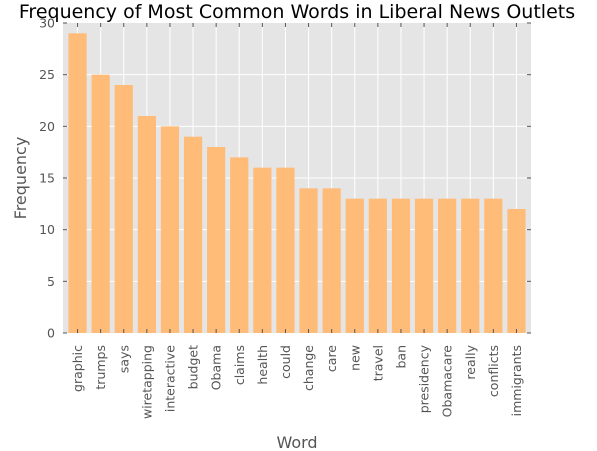 The image size is (597, 451). Describe the element at coordinates (146, 382) in the screenshot. I see `x-tick-label: wiretapping` at that location.